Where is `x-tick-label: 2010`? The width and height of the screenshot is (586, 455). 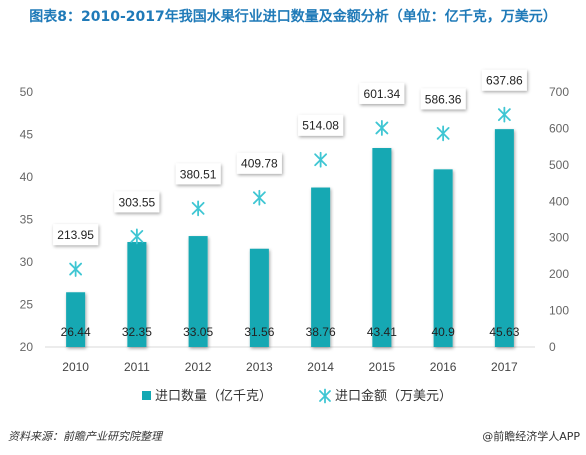 x-tick-label: 2010 is located at coordinates (75, 367).